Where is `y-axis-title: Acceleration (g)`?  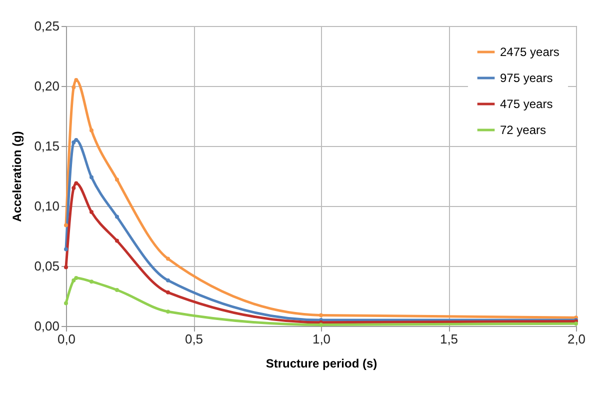
y-axis-title: Acceleration (g) is located at coordinates (17, 176).